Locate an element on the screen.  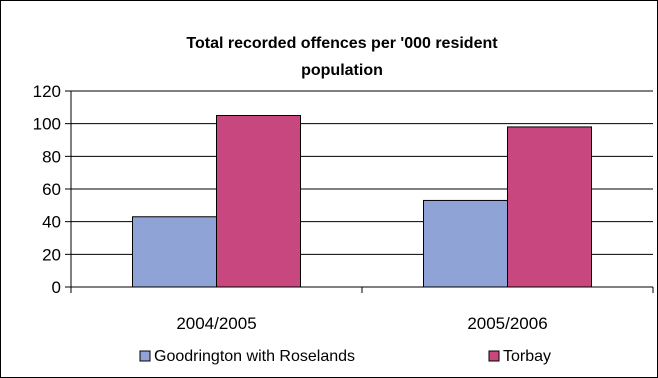
category-label: 2004/2005 is located at coordinates (216, 323).